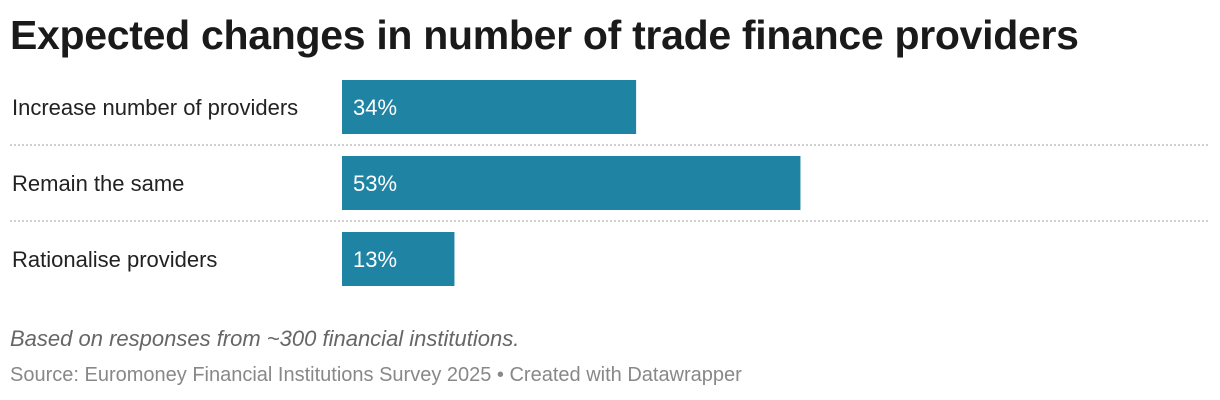 The width and height of the screenshot is (1220, 400). Describe the element at coordinates (98, 183) in the screenshot. I see `category-label: Remain the same` at that location.